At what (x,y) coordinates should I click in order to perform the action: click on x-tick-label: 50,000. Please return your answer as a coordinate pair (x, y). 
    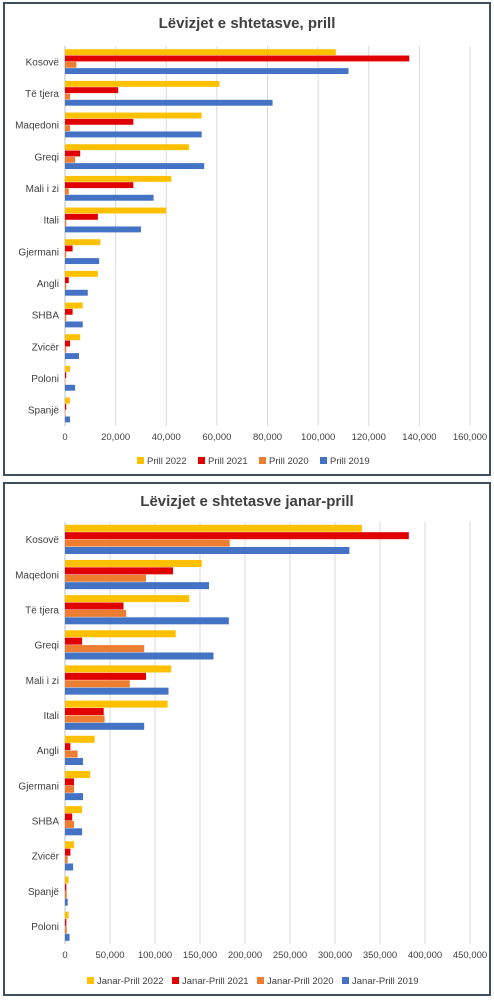
    Looking at the image, I should click on (109, 955).